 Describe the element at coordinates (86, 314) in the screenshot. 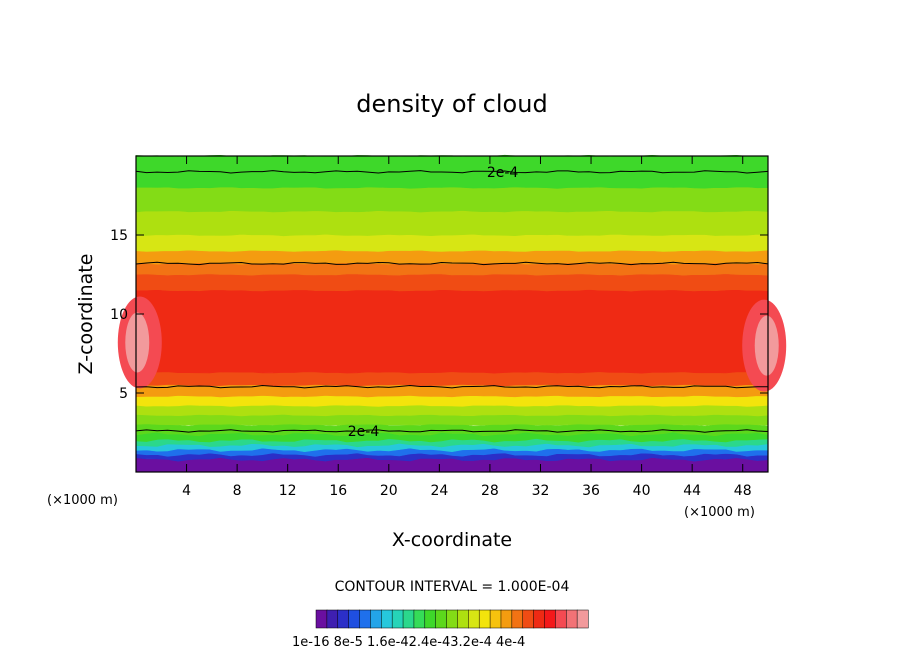

I see `y-axis-label: Z-coordinate` at that location.